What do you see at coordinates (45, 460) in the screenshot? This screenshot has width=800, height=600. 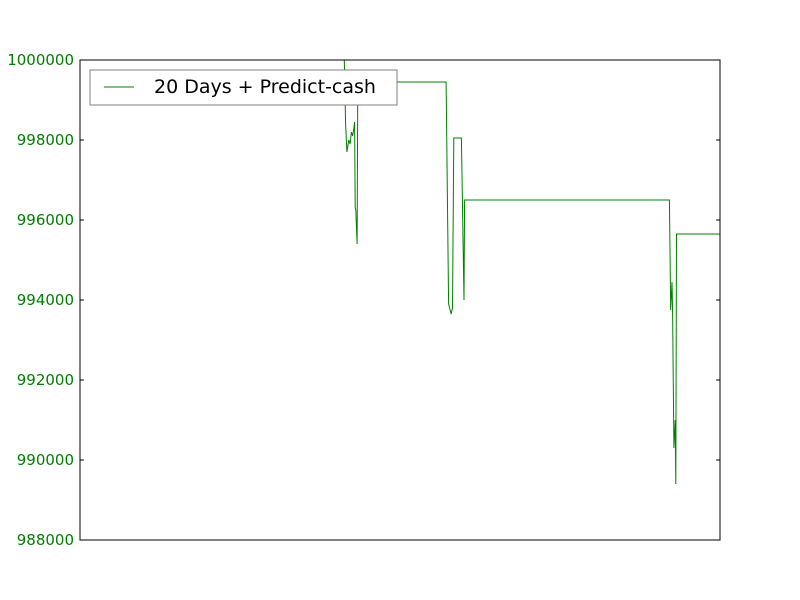 I see `y-tick-label: 990000` at bounding box center [45, 460].